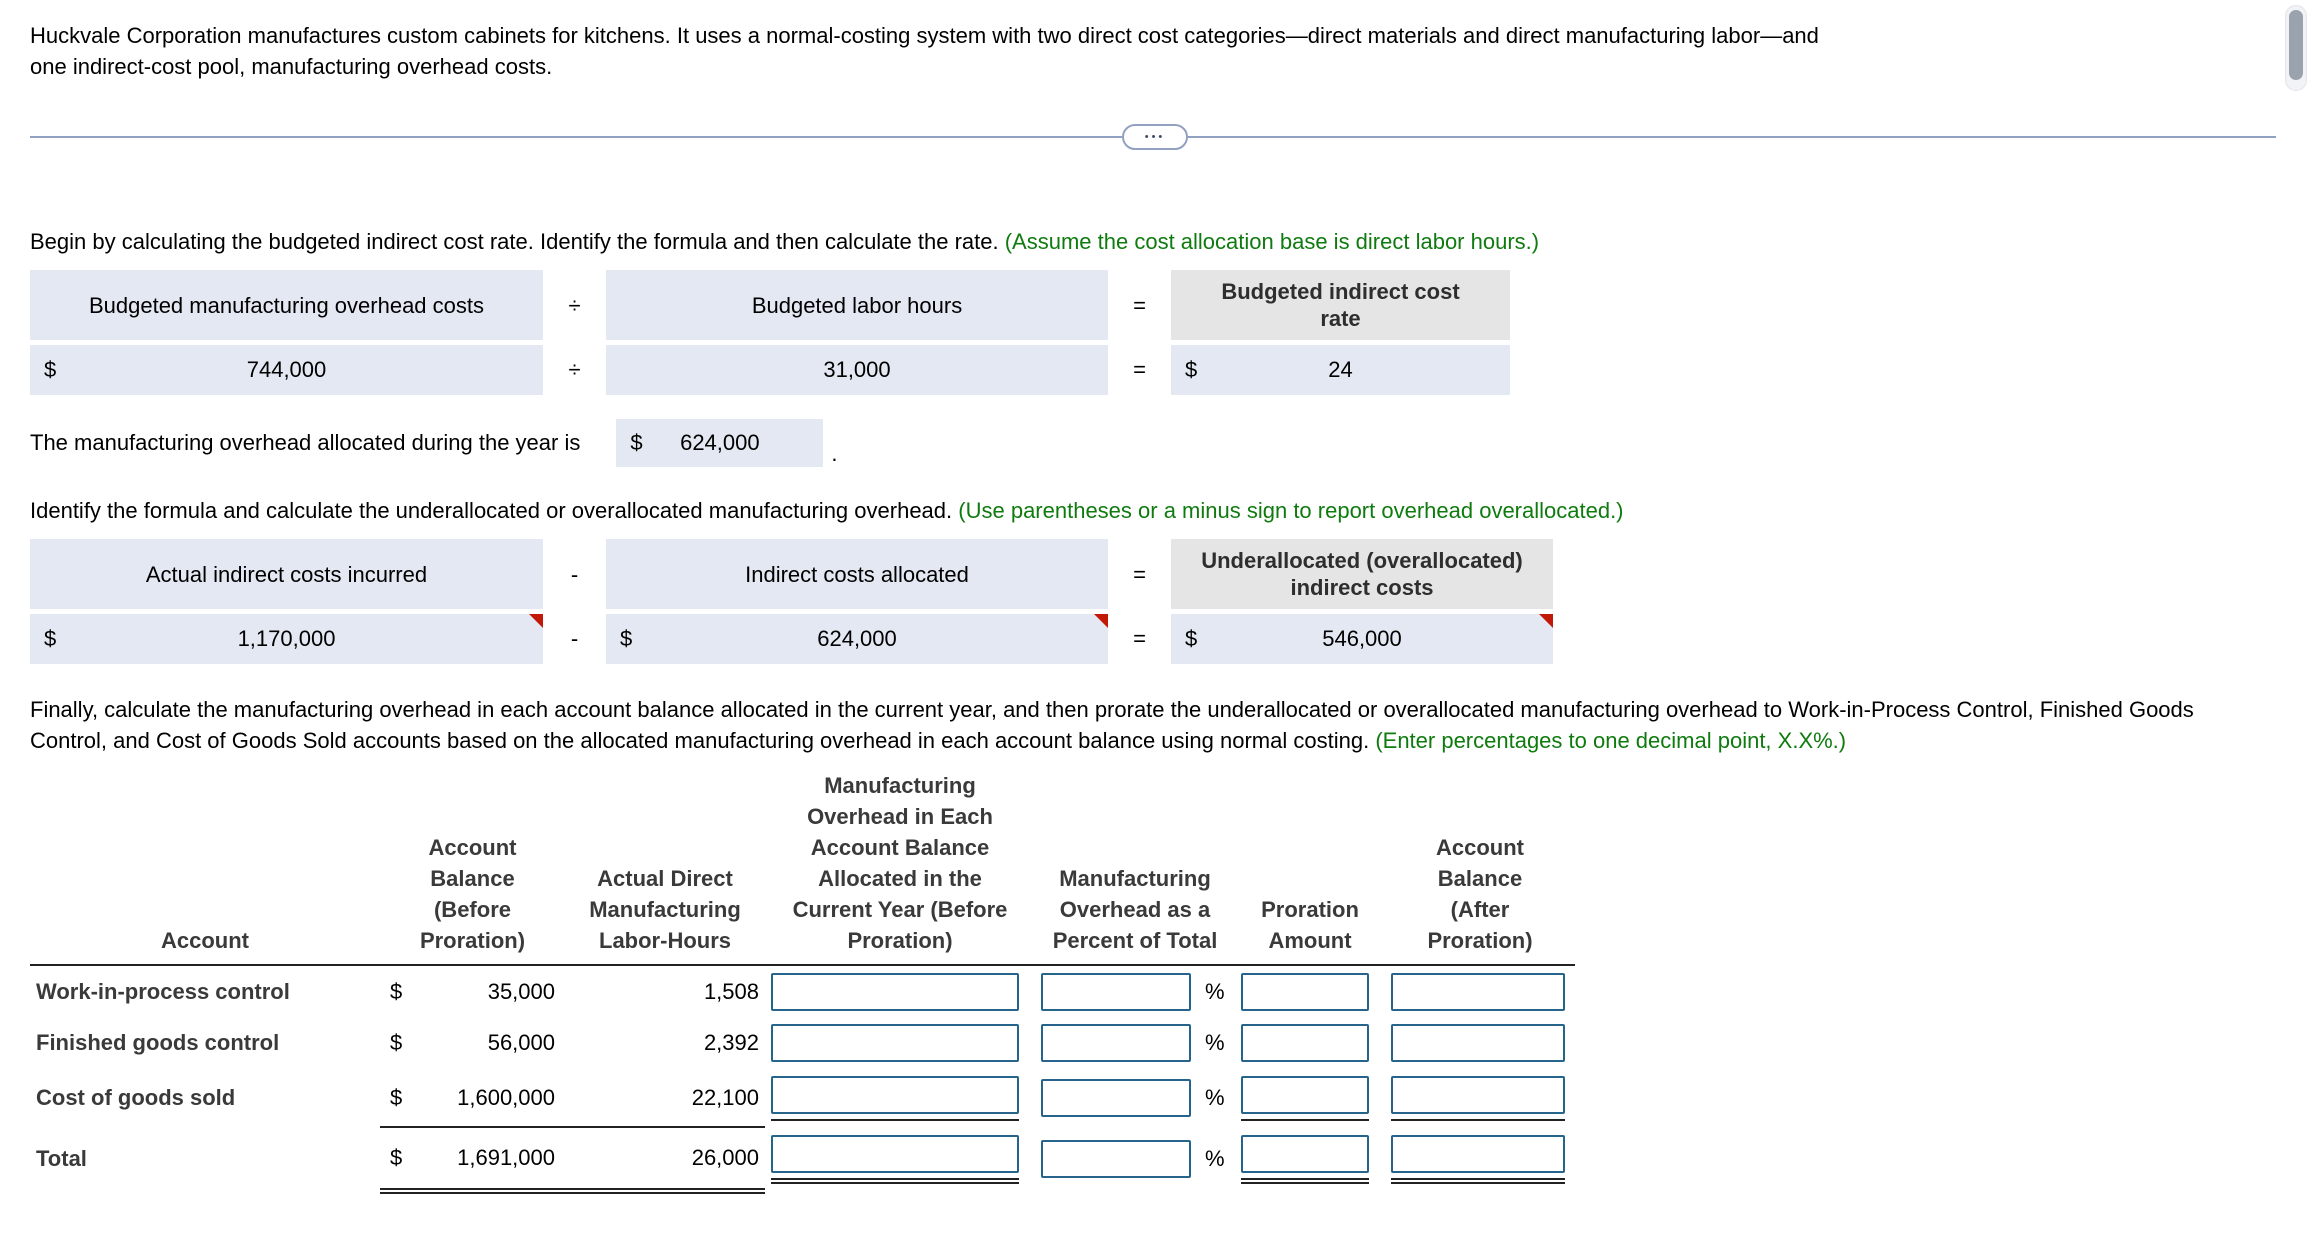 This screenshot has height=1238, width=2311. Describe the element at coordinates (1310, 868) in the screenshot. I see `header-proration-amount: Proration Amount` at that location.